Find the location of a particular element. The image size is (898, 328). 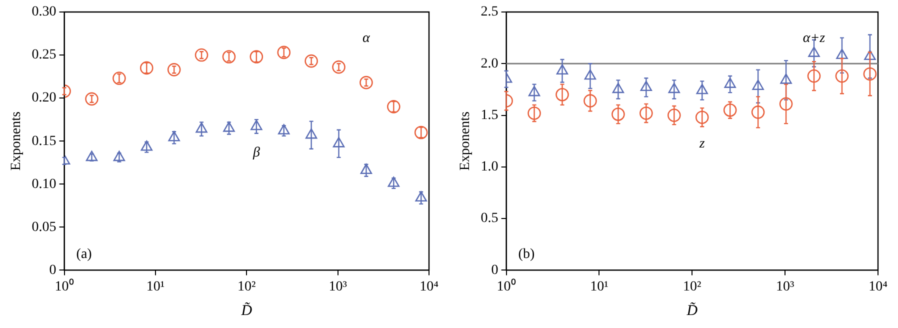

y-tick-label: 0.5 is located at coordinates (489, 218).